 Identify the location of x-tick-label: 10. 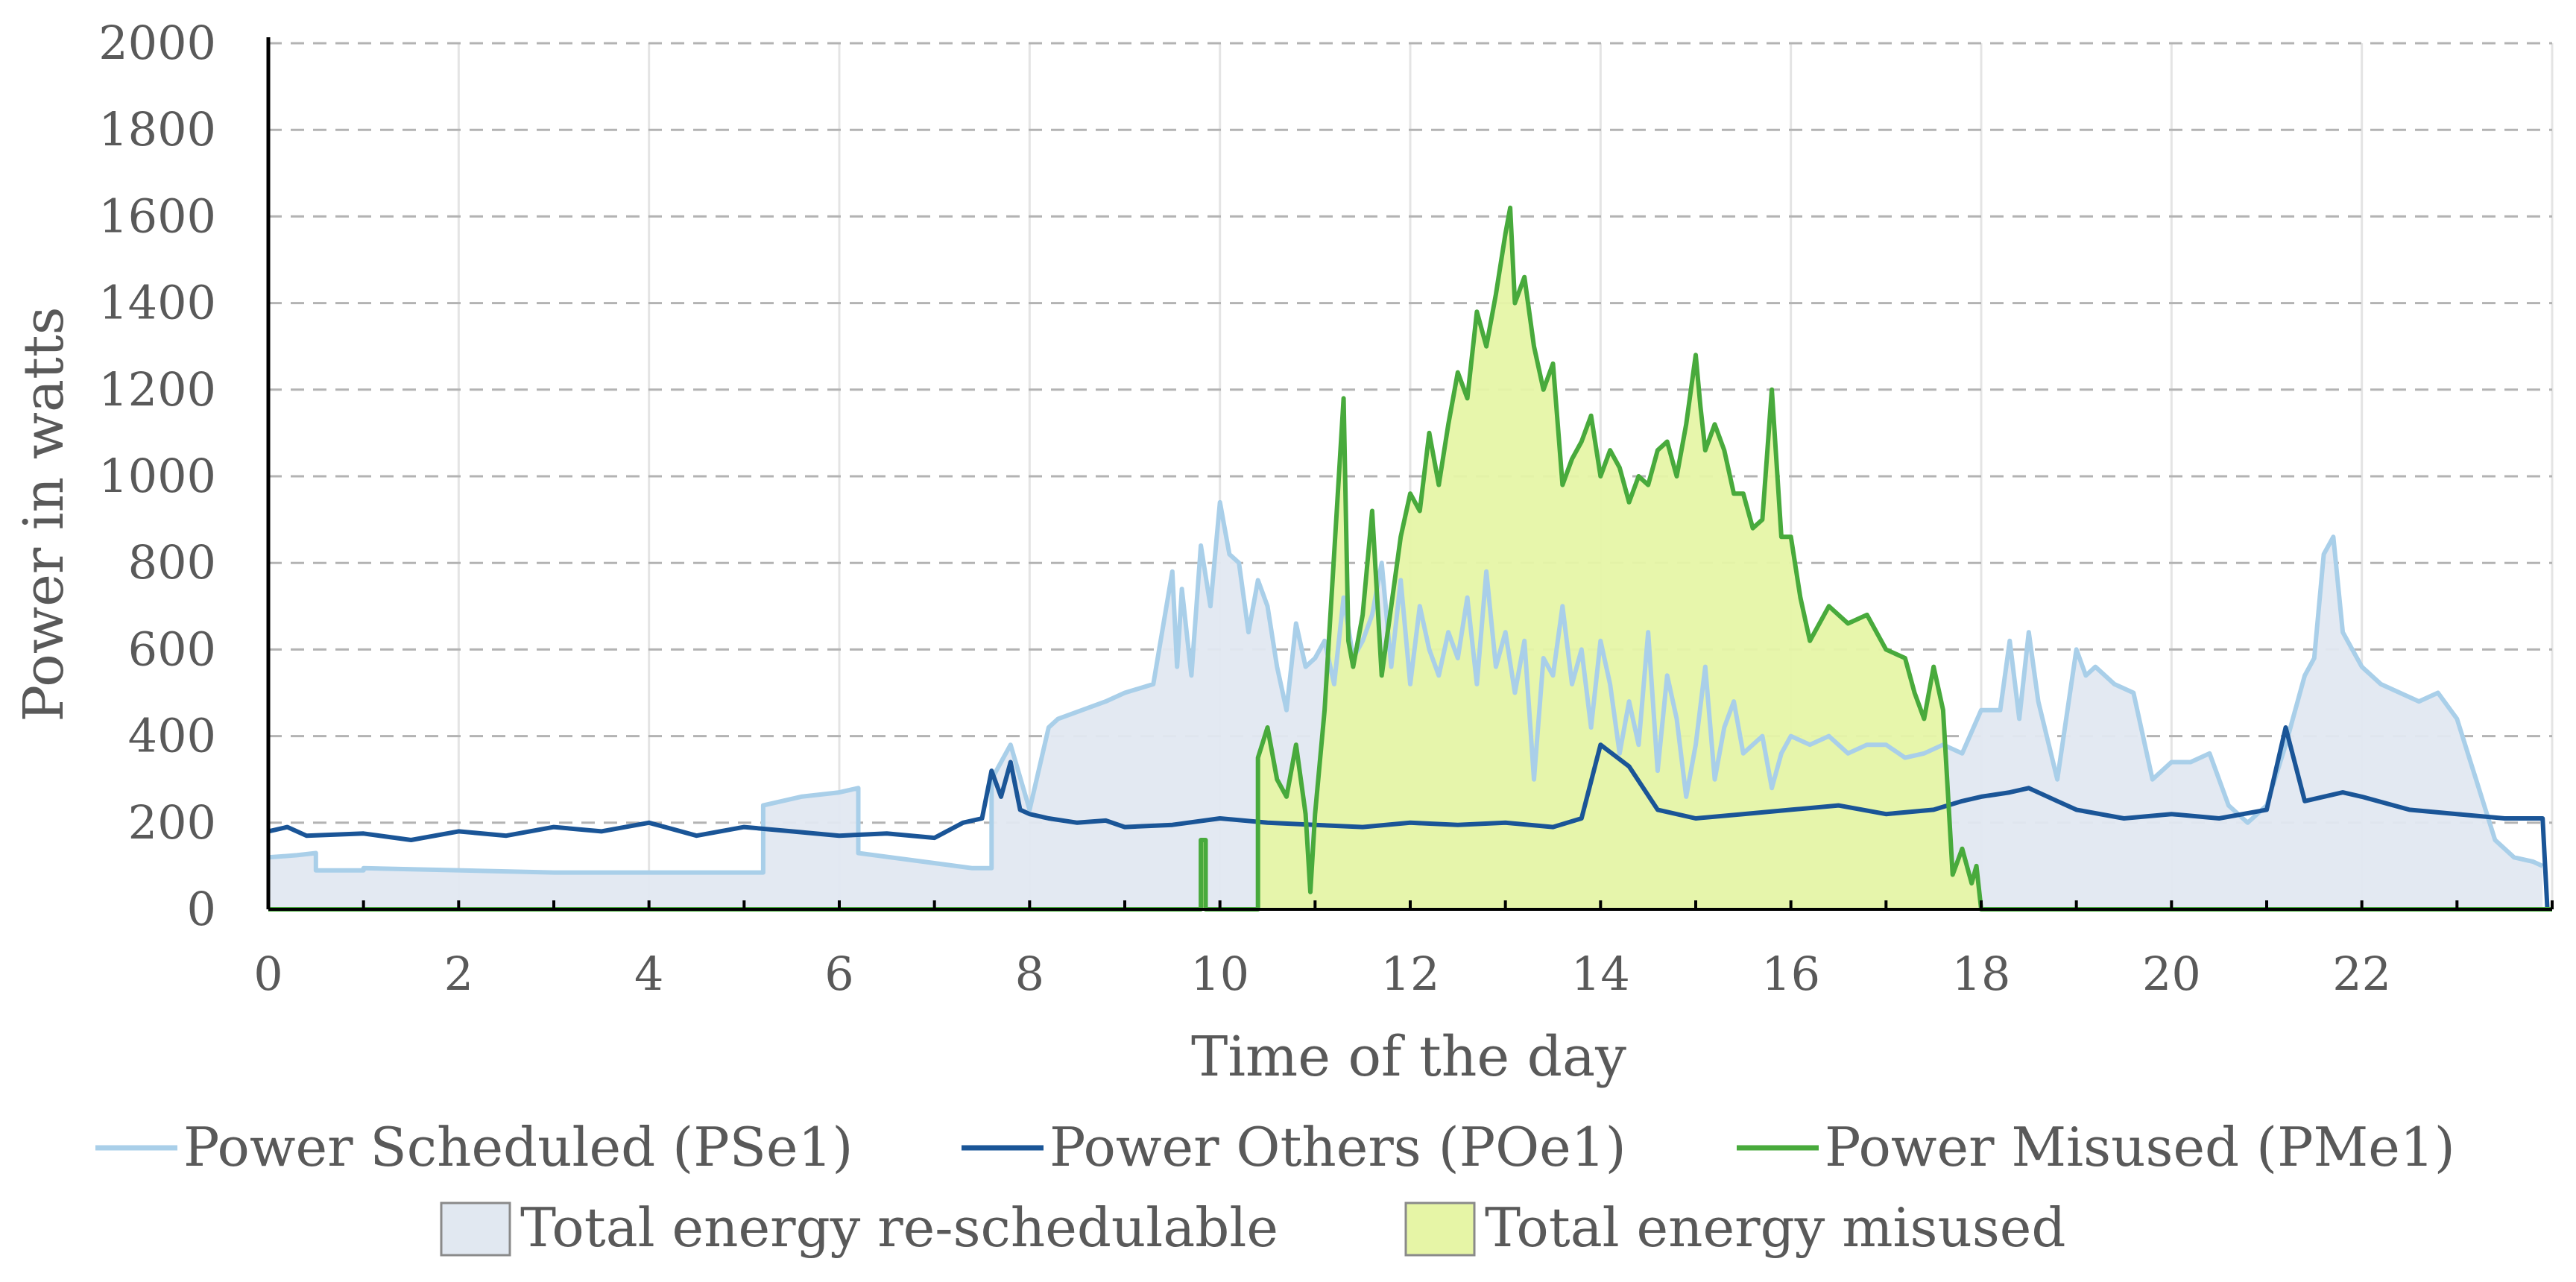
(1219, 974).